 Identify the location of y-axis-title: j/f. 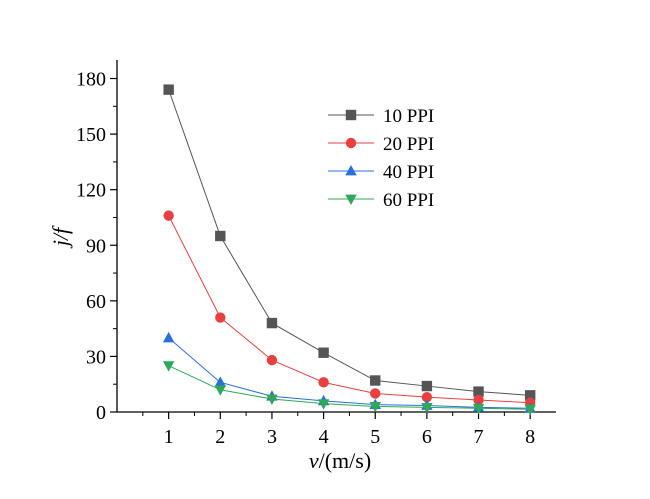
(60, 237).